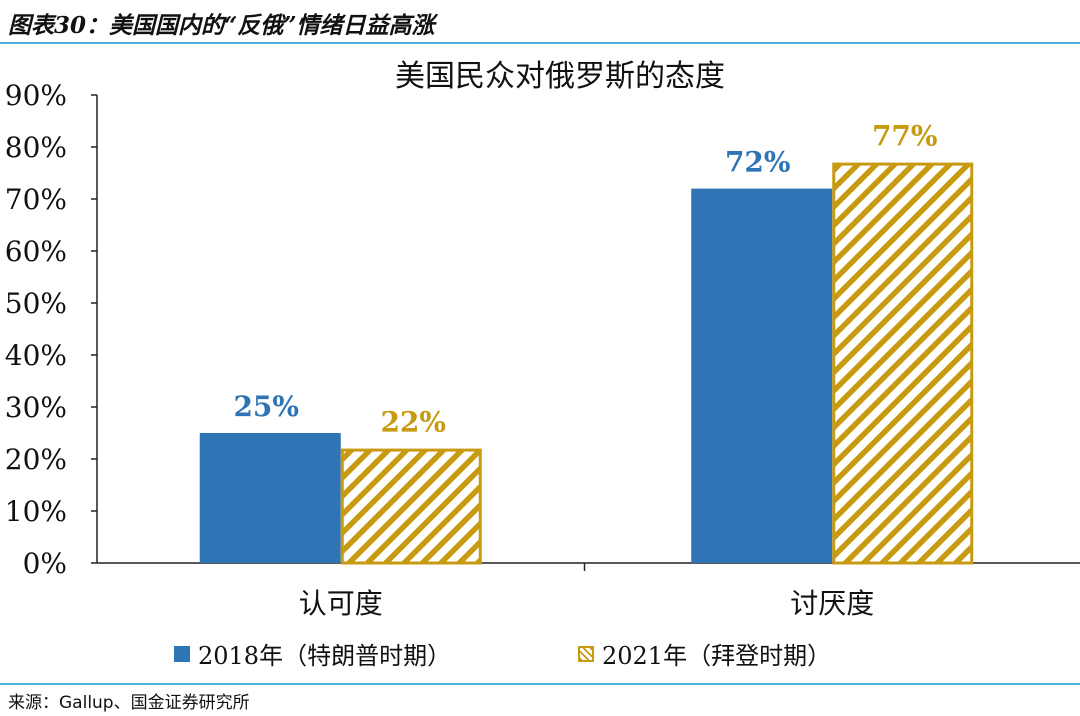 The image size is (1080, 716). Describe the element at coordinates (129, 703) in the screenshot. I see `source-note: 来源：Gallup、国金证券研究所` at that location.